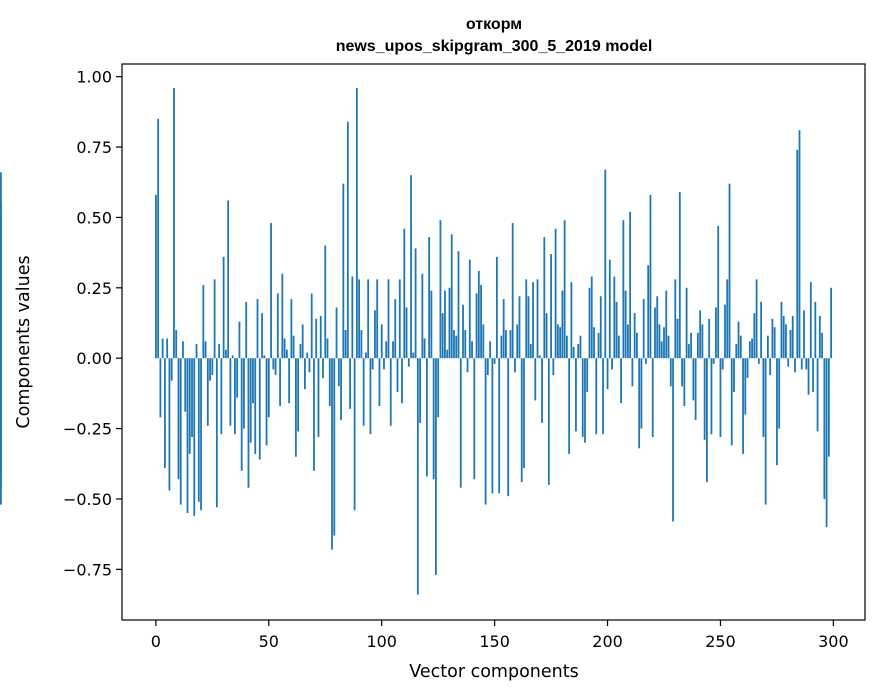 This screenshot has height=696, width=880. I want to click on chart-title: откорм, so click(494, 24).